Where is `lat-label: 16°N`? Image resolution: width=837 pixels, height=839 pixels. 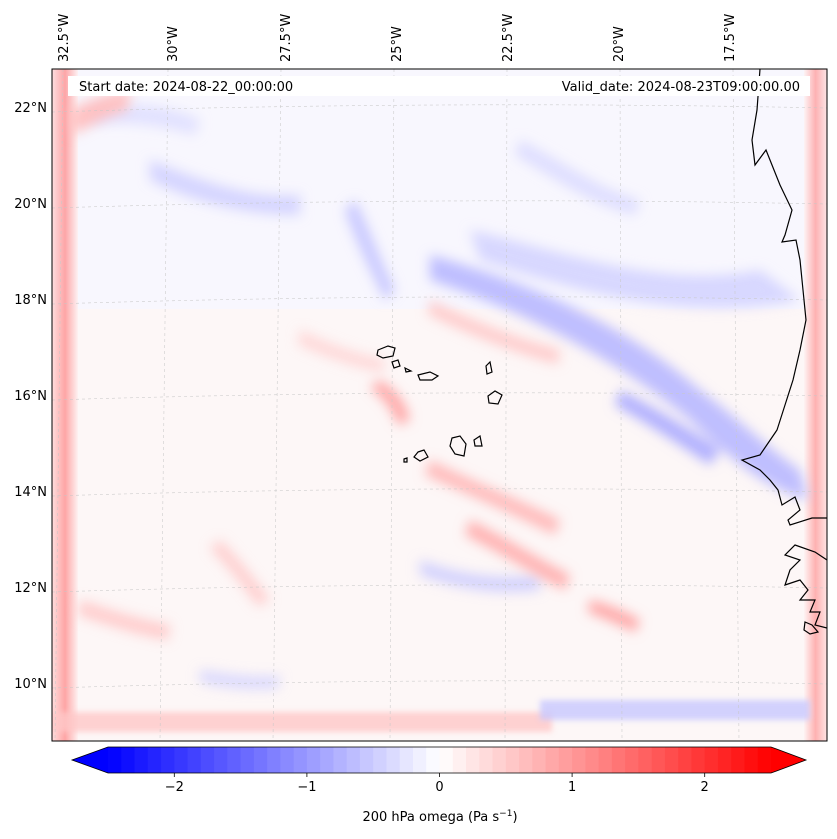 lat-label: 16°N is located at coordinates (30, 396).